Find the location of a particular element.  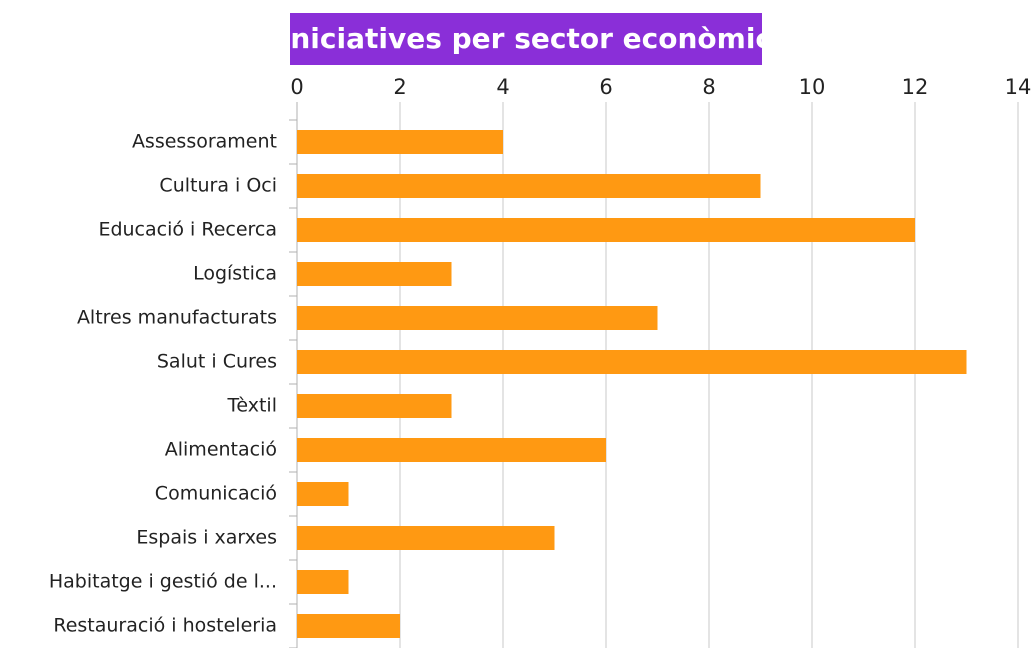

title-background is located at coordinates (526, 39).